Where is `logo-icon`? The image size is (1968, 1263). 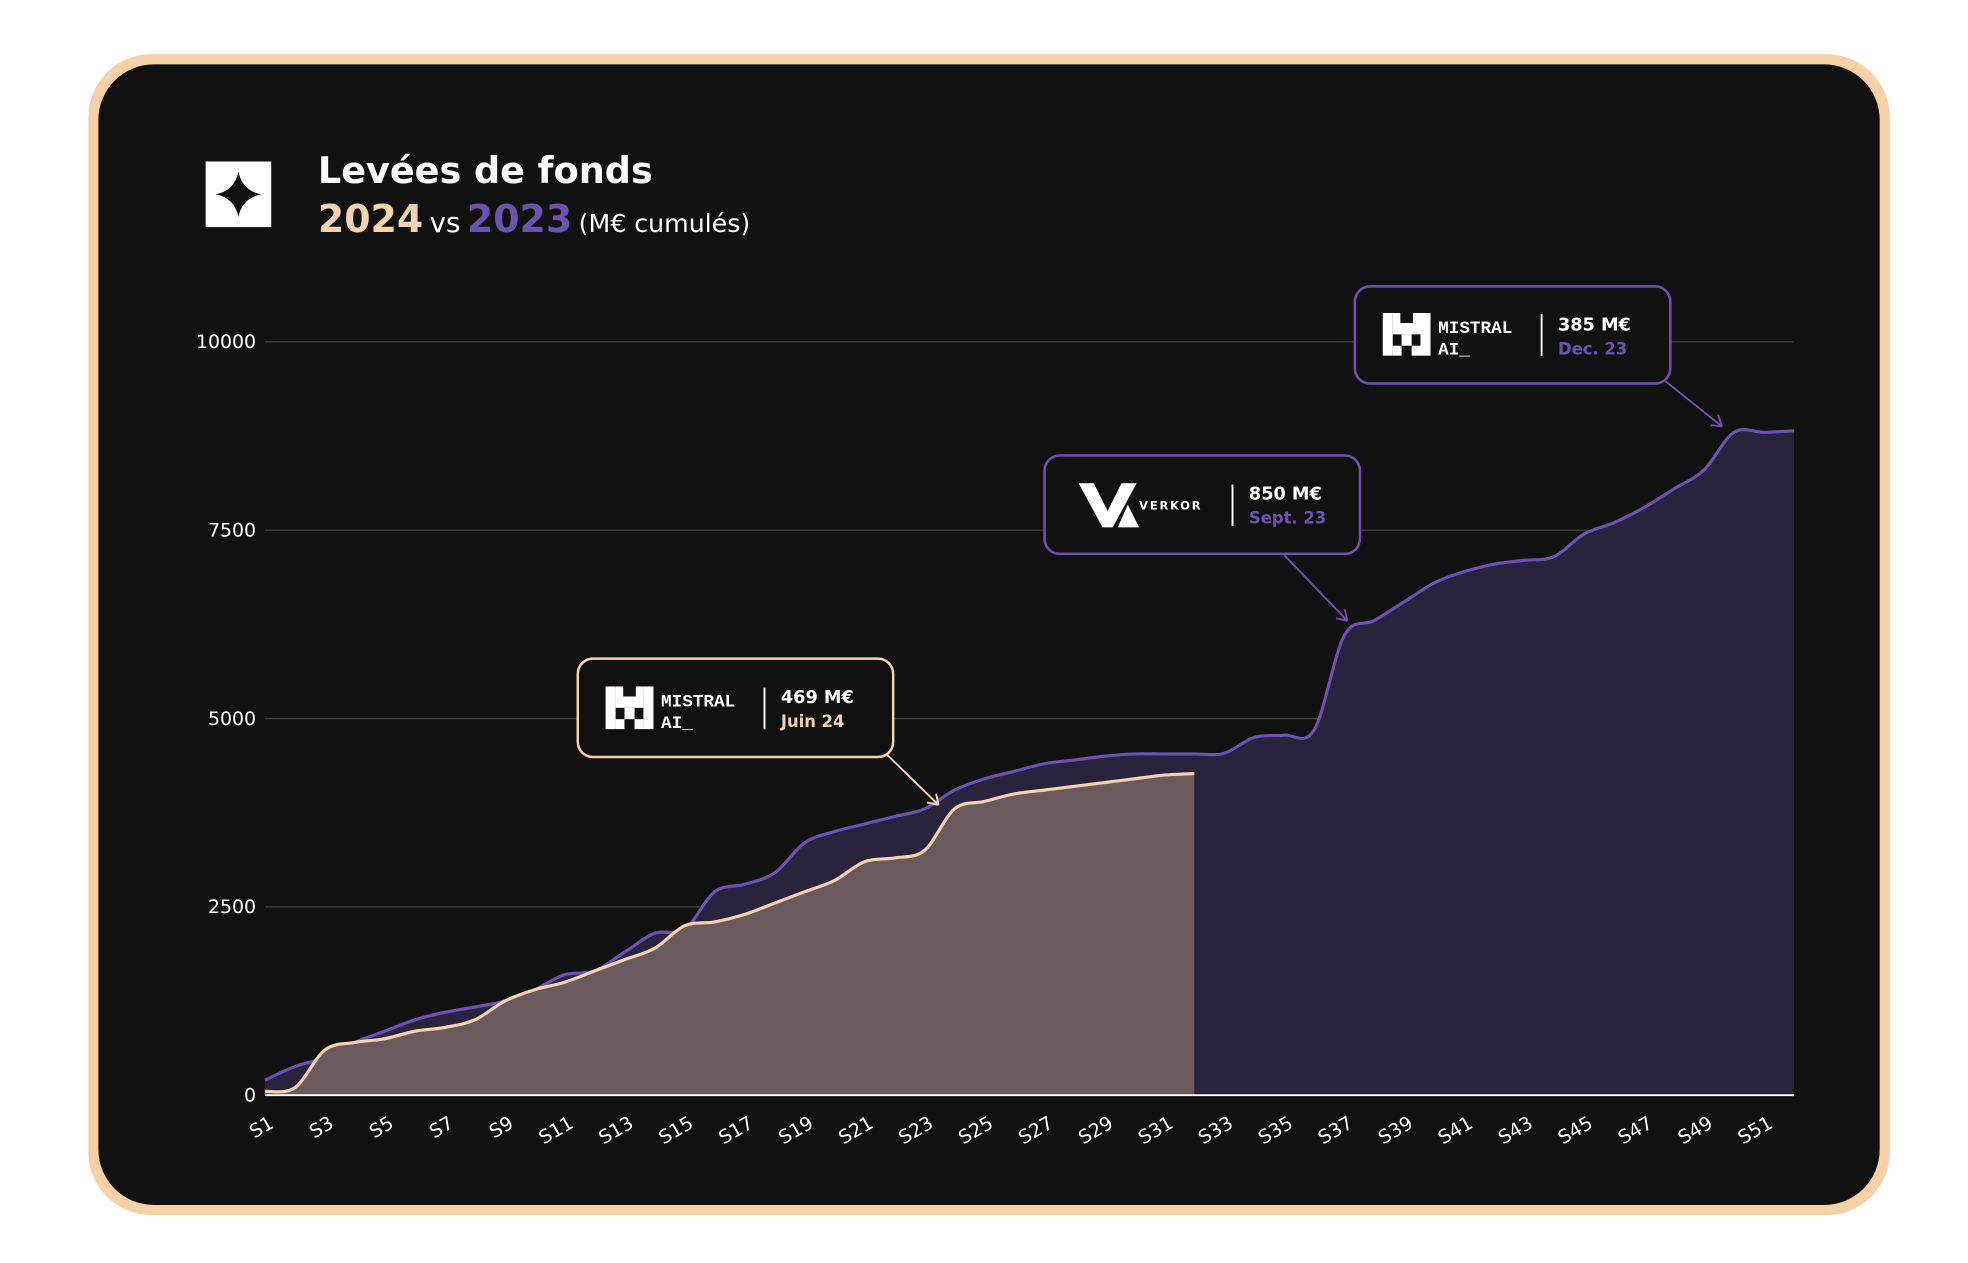
logo-icon is located at coordinates (1109, 505).